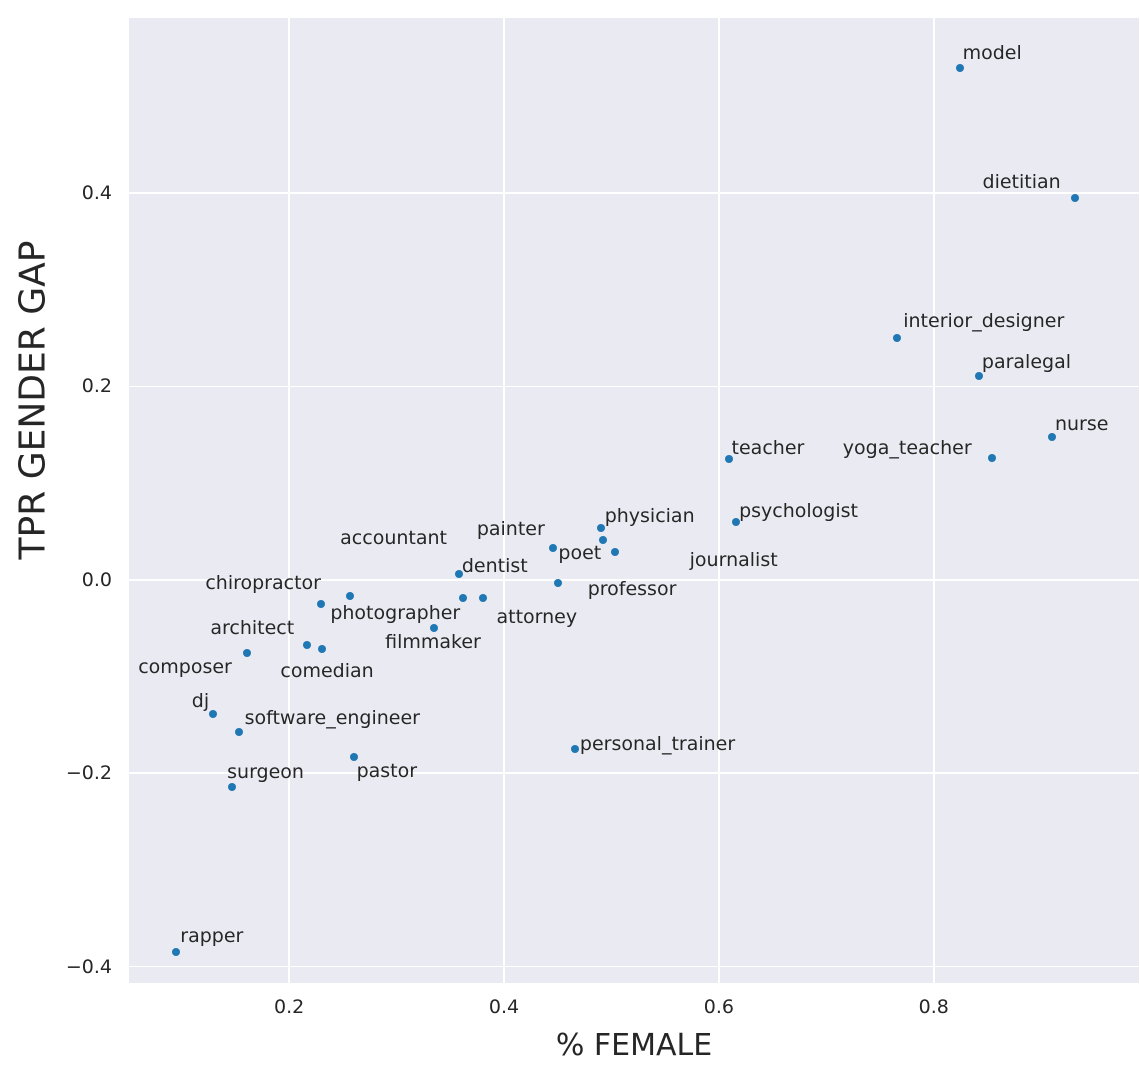  What do you see at coordinates (393, 538) in the screenshot?
I see `point-label: accountant` at bounding box center [393, 538].